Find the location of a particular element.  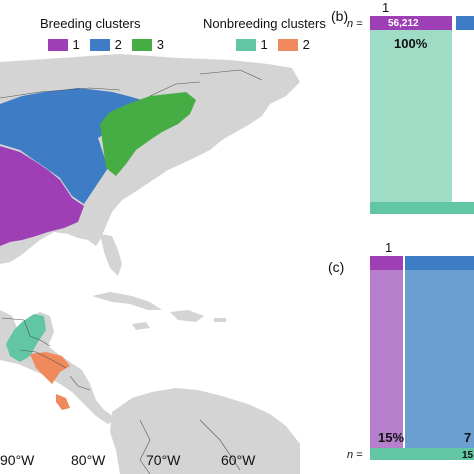

panel-c-pct-right: 7 is located at coordinates (468, 437).